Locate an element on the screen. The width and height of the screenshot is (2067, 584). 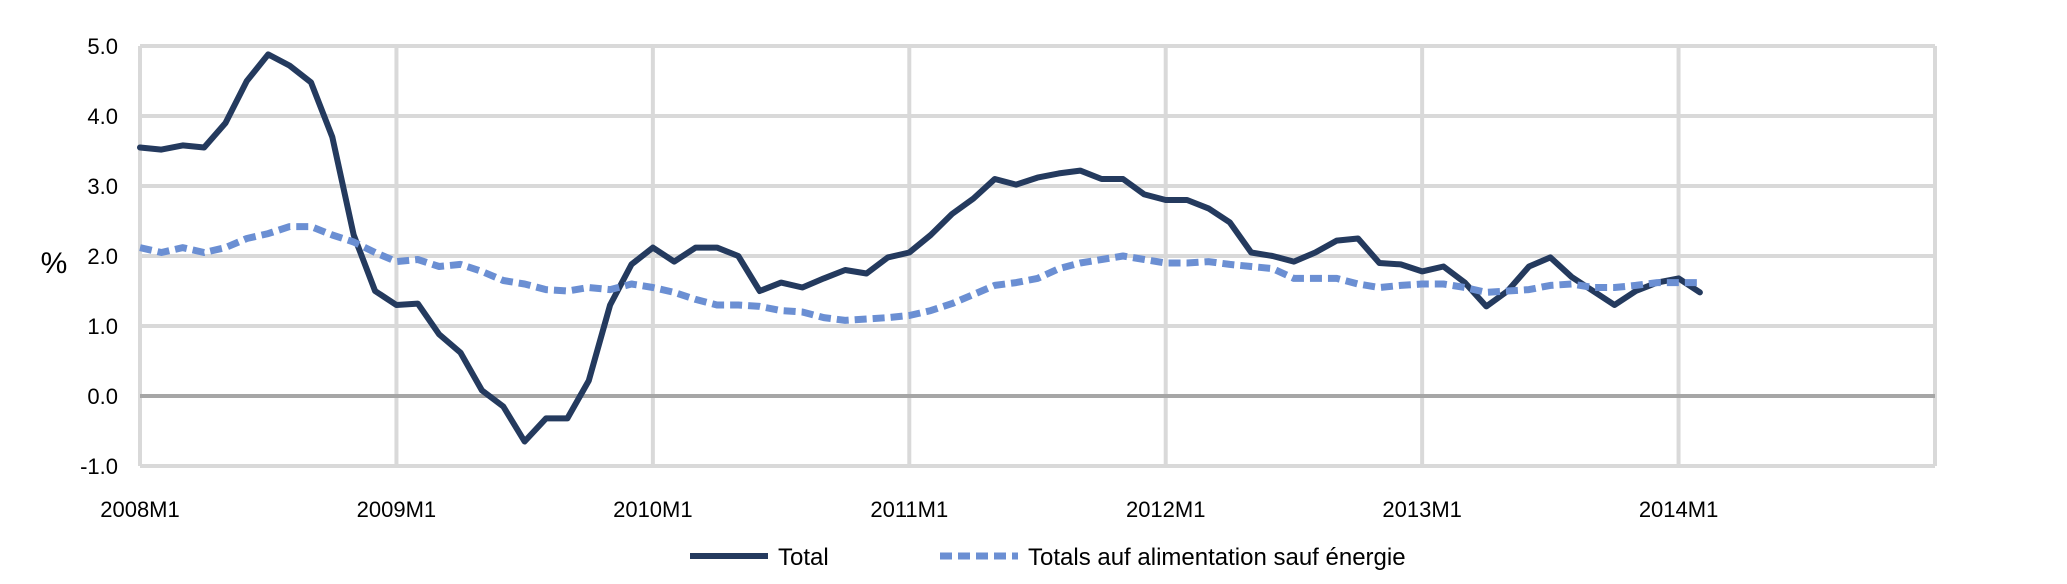
y-tick-label: 5.0 is located at coordinates (102, 46).